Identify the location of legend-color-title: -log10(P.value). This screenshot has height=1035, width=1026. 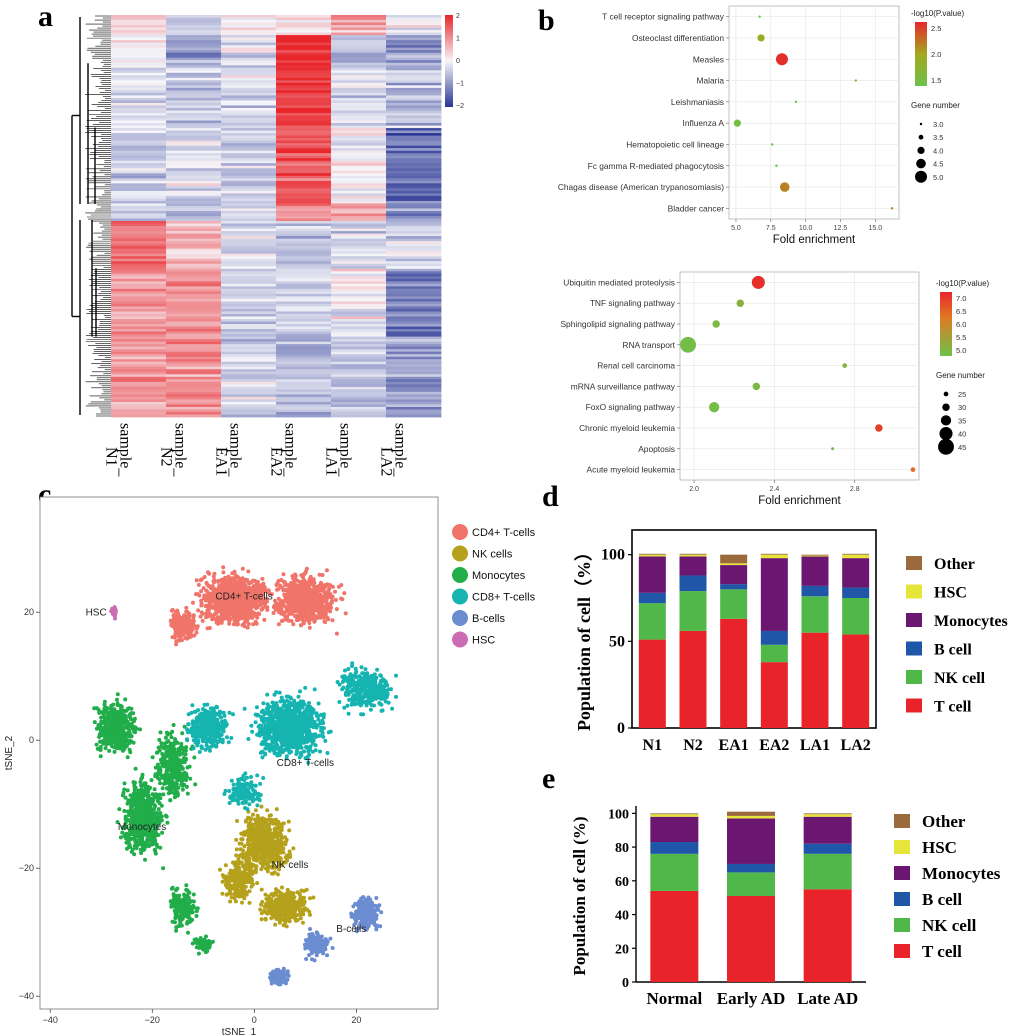
(963, 283).